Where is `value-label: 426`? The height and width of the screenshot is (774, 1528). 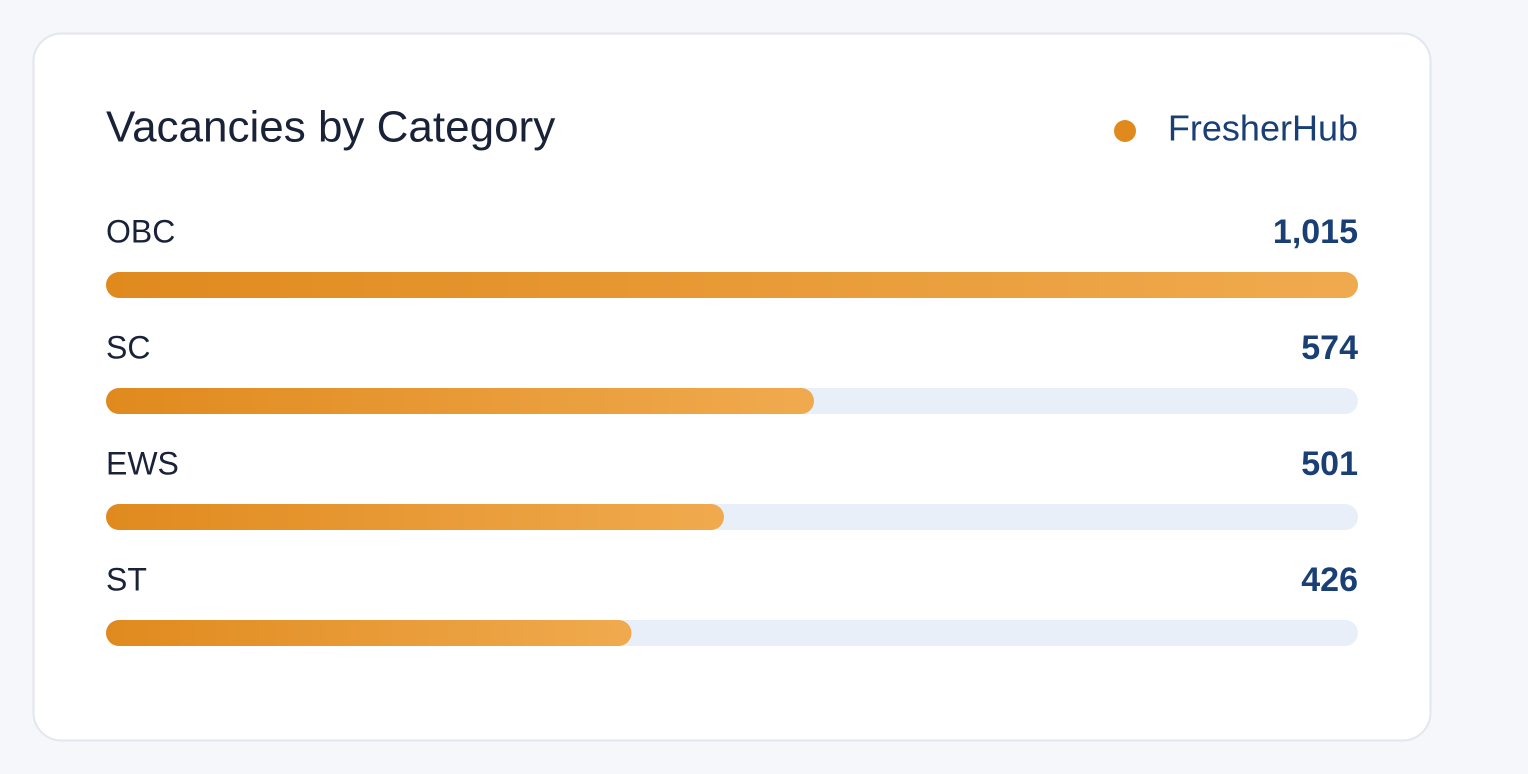
value-label: 426 is located at coordinates (1329, 580).